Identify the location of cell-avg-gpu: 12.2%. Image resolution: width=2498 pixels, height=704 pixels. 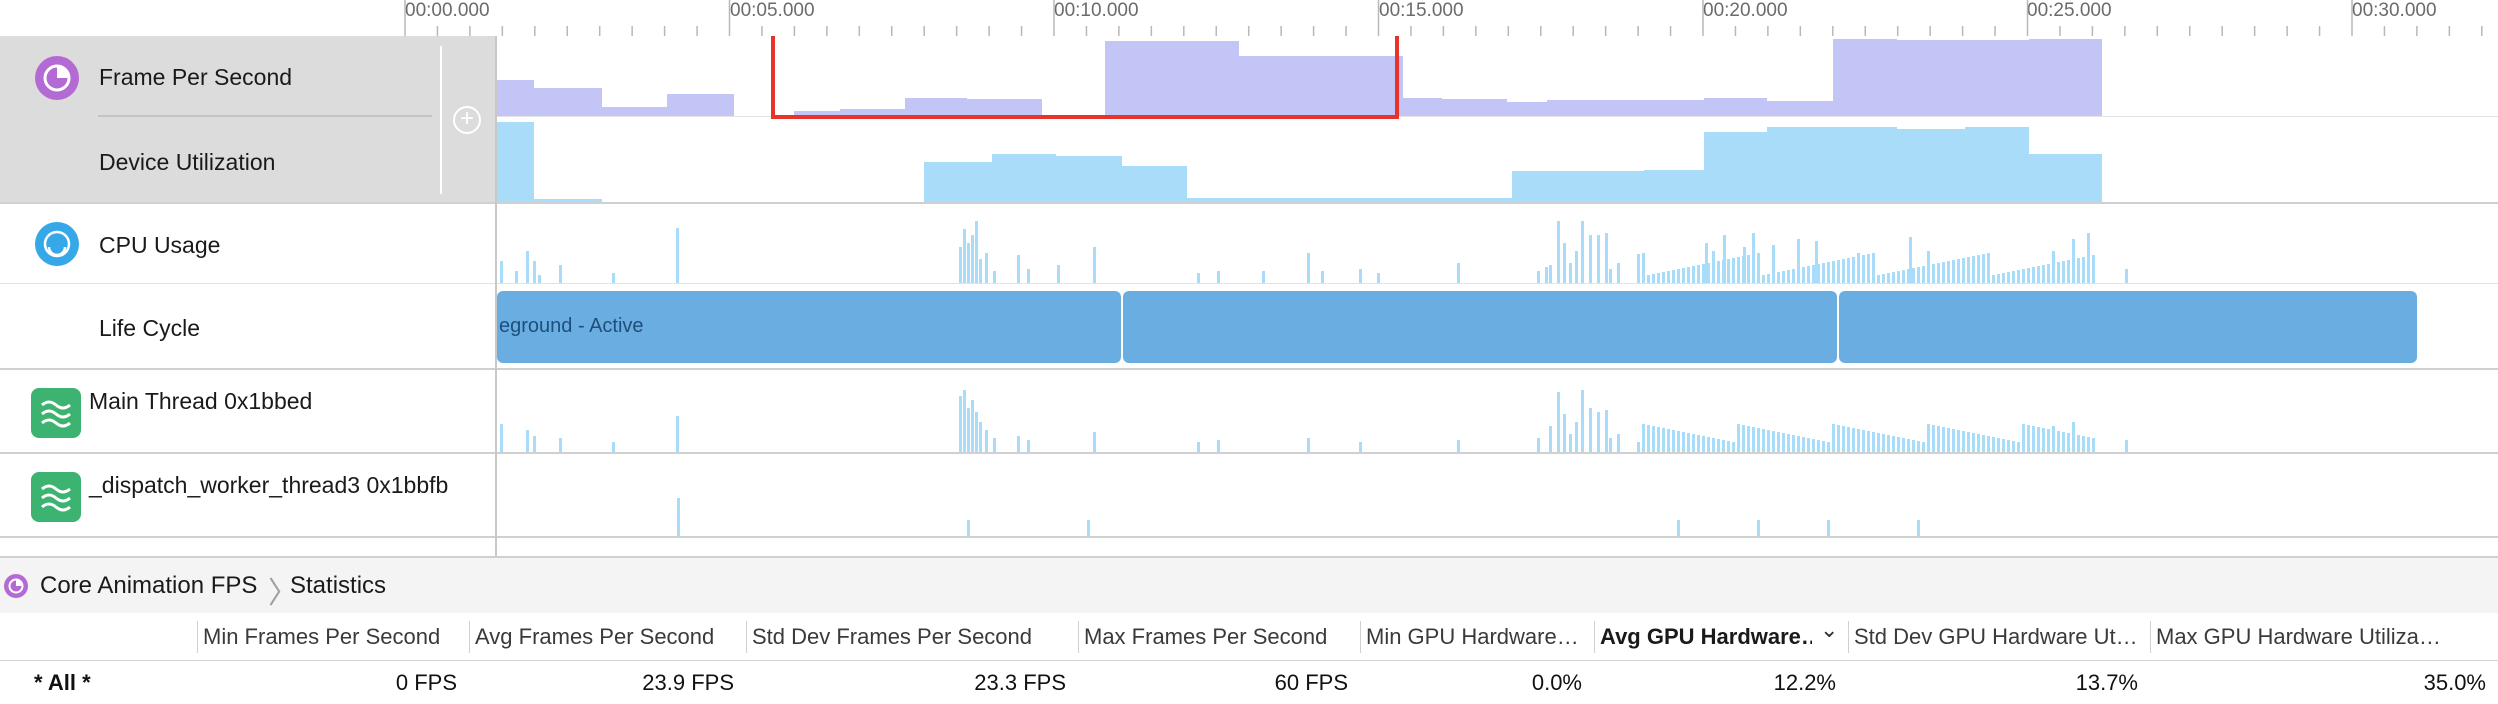
(1804, 682).